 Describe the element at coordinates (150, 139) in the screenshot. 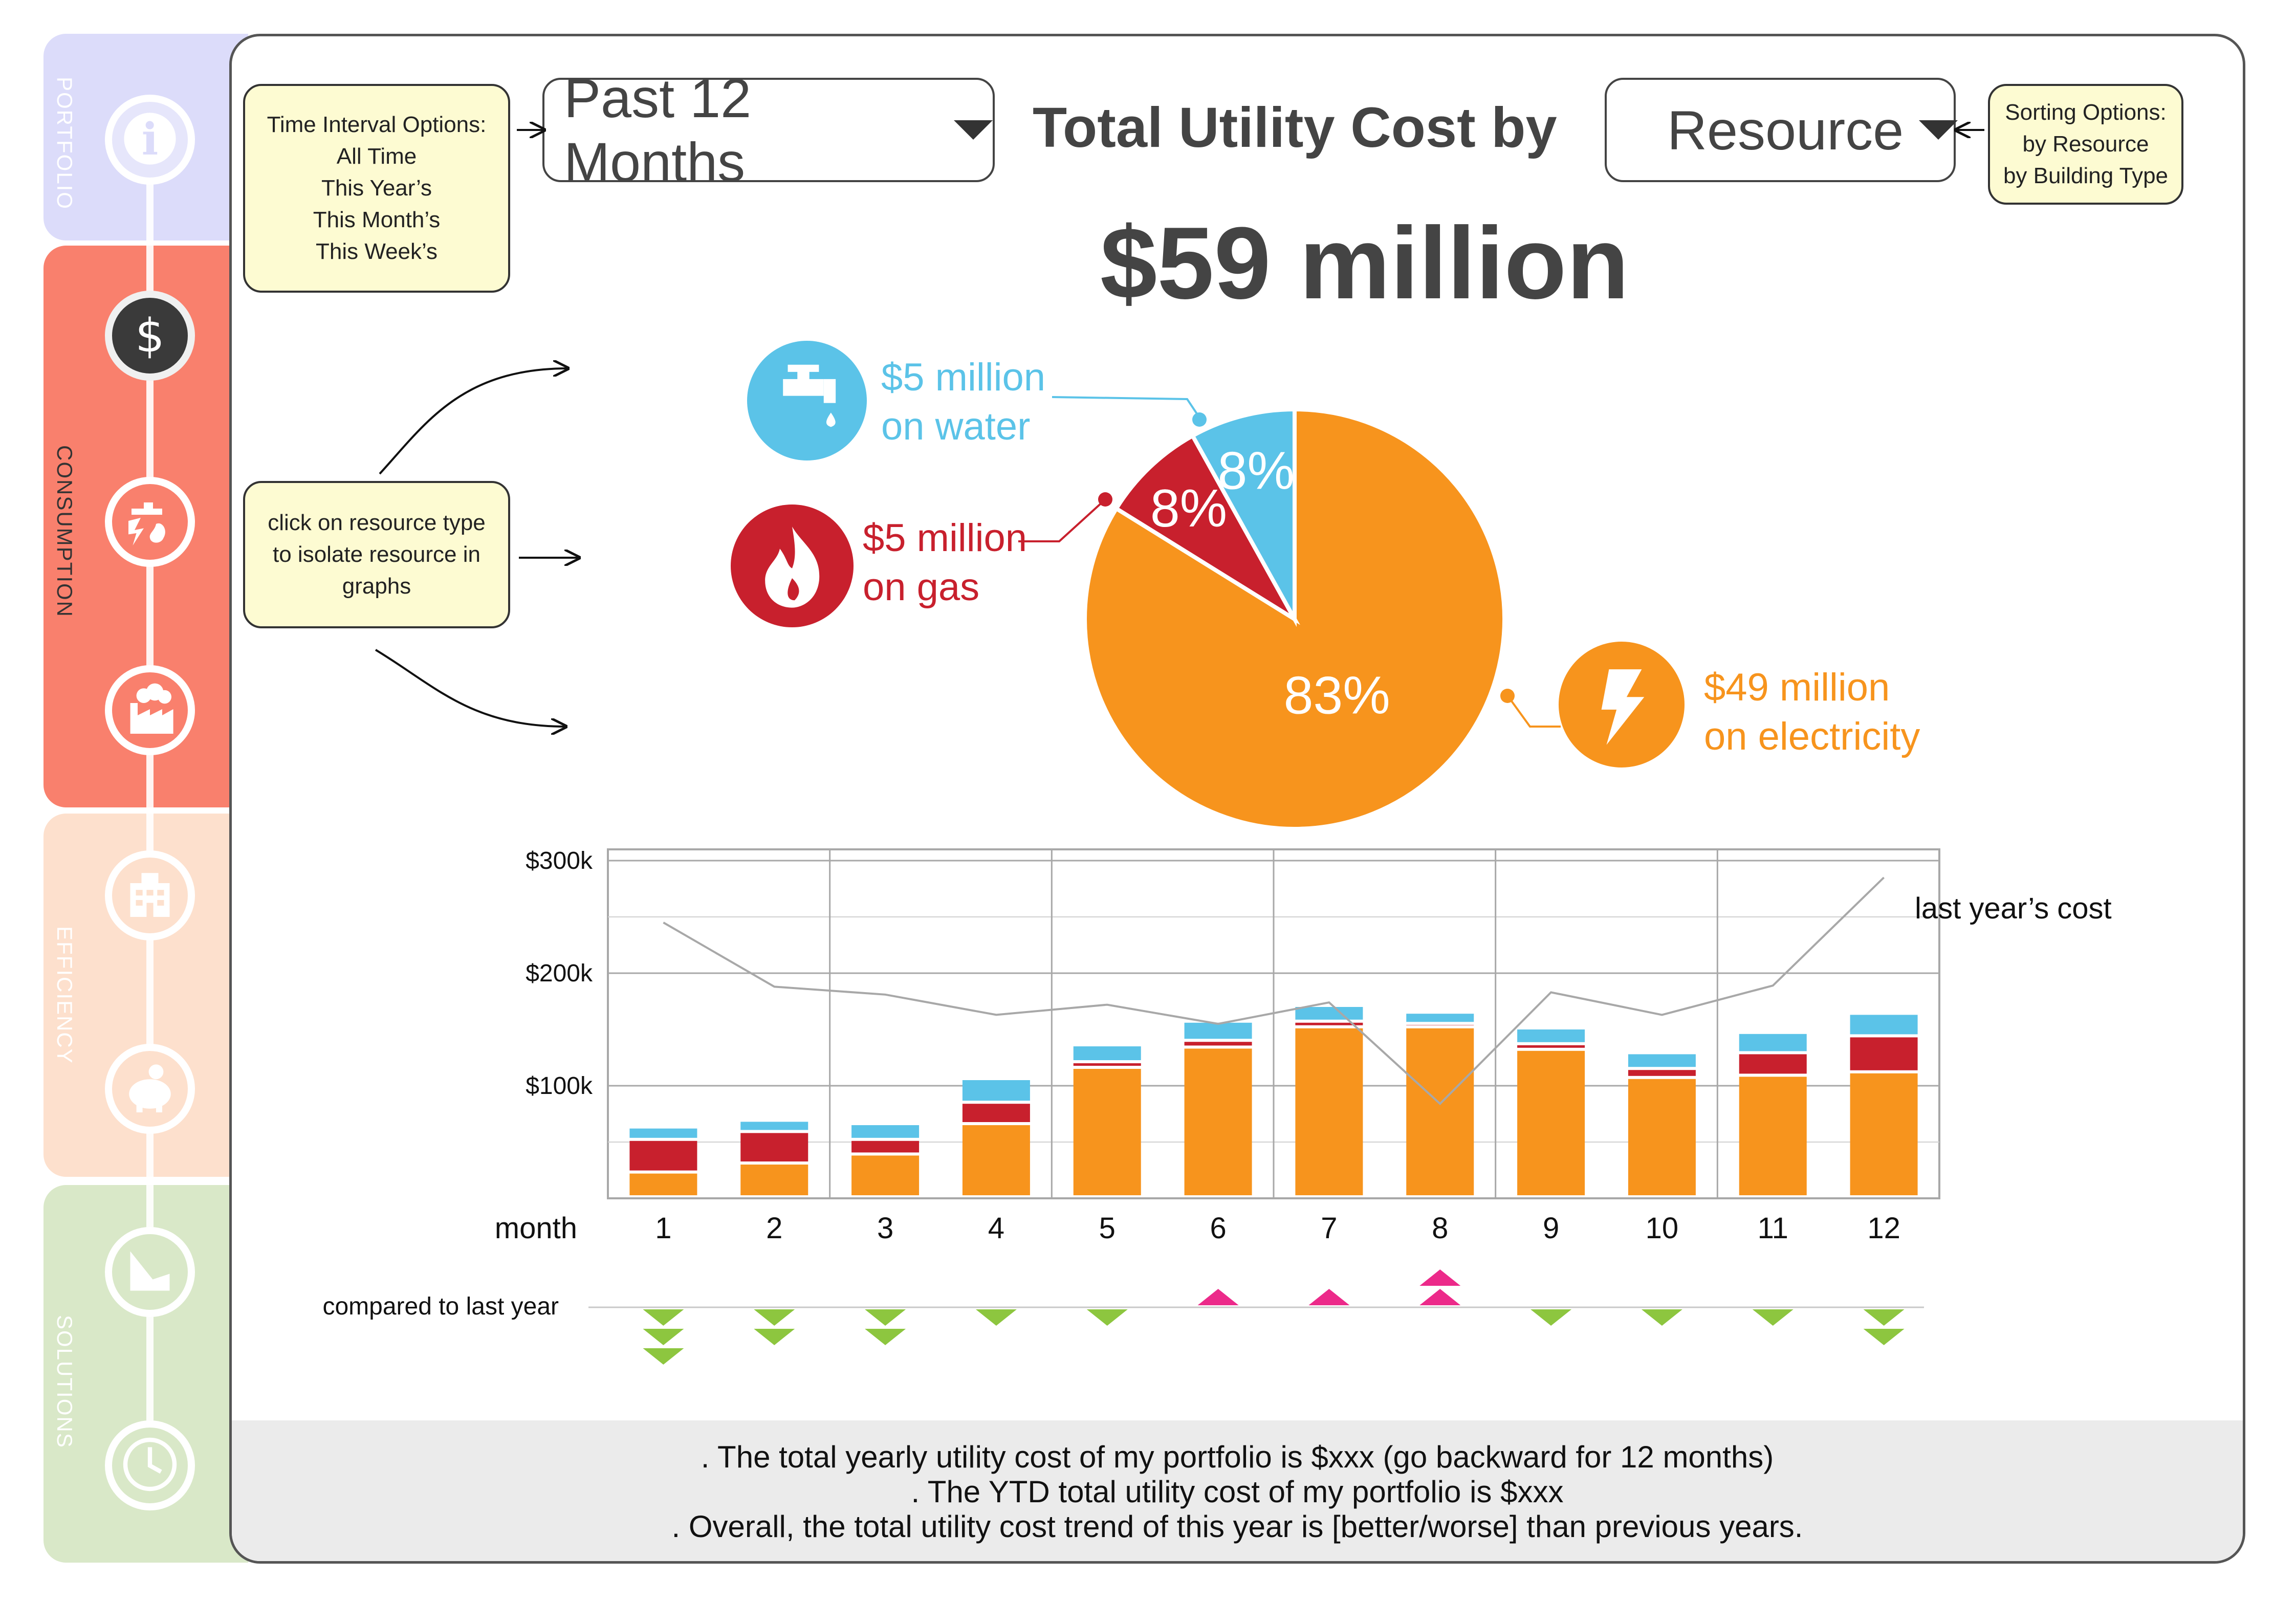

I see `svg-text: i` at that location.